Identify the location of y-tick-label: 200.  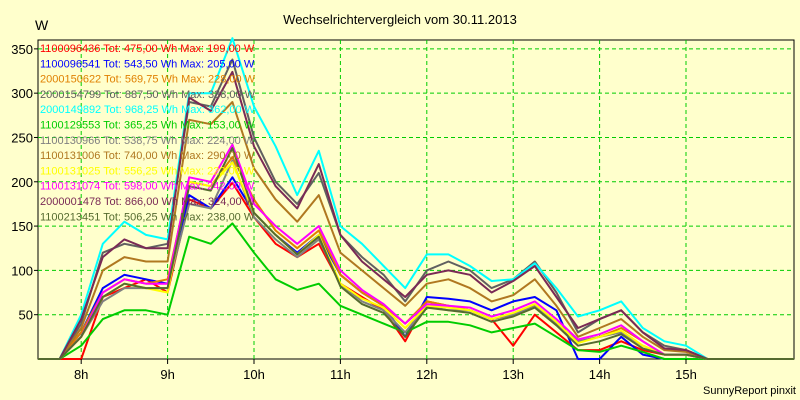
(22, 182).